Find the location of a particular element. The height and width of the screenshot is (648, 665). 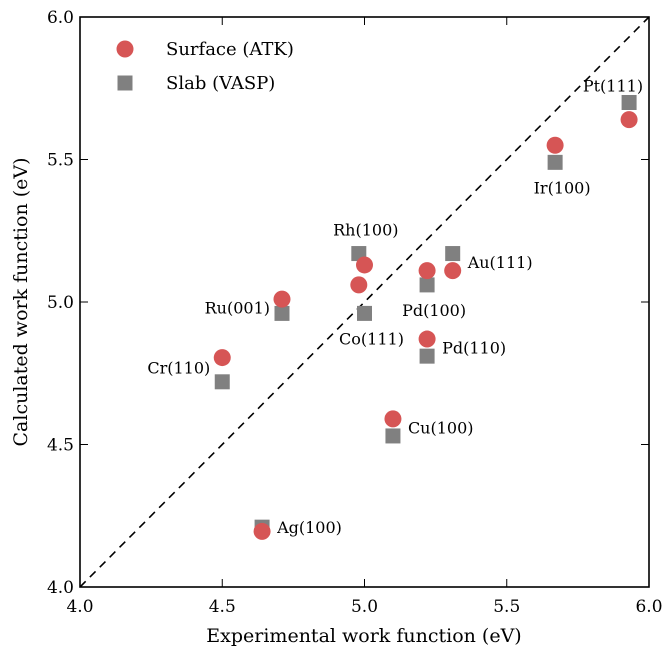

legend: Surface (ATK) Slab (VASP) is located at coordinates (205, 66).